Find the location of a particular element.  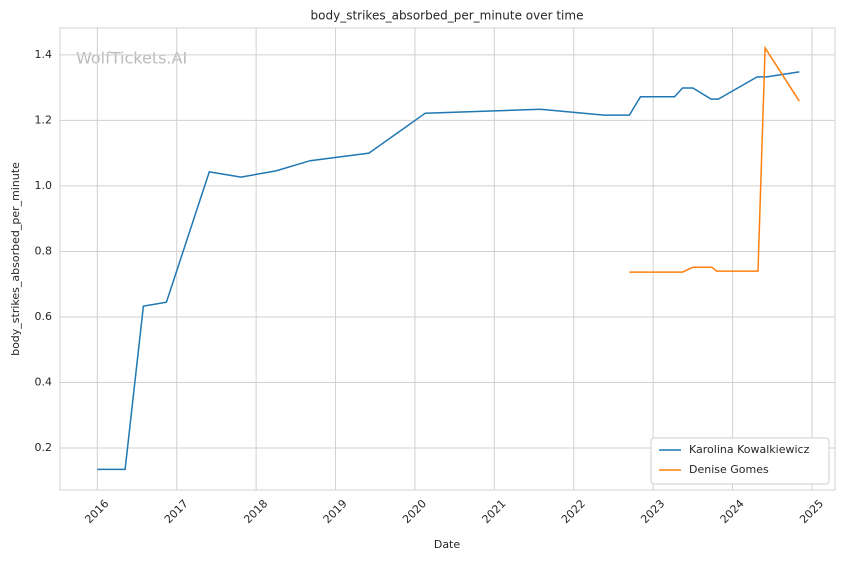

y-tick-label: 1.2 is located at coordinates (44, 119).